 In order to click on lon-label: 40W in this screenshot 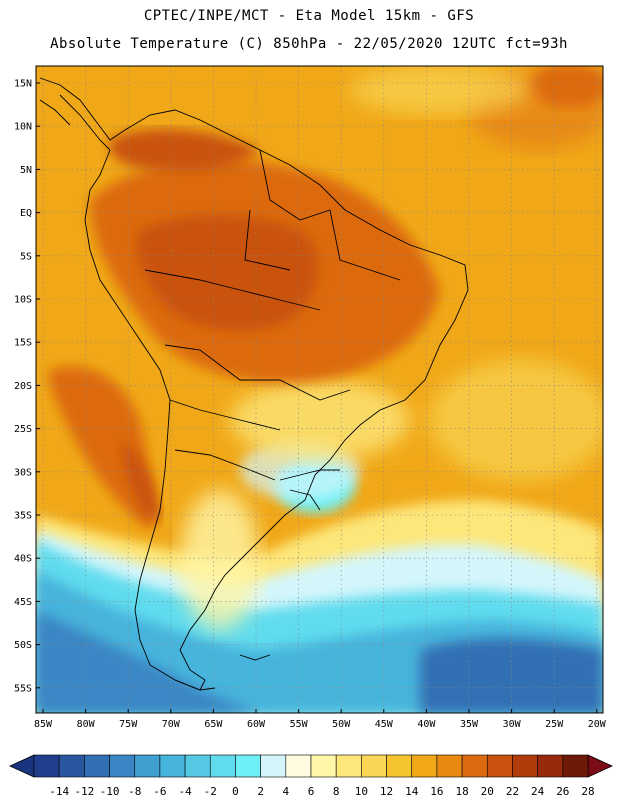, I will do `click(426, 724)`.